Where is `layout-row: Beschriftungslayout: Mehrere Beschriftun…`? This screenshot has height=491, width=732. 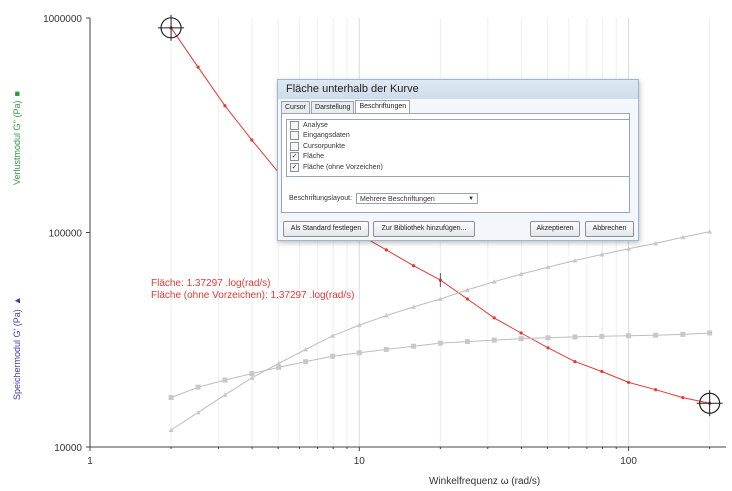
layout-row: Beschriftungslayout: Mehrere Beschriftun… is located at coordinates (384, 198).